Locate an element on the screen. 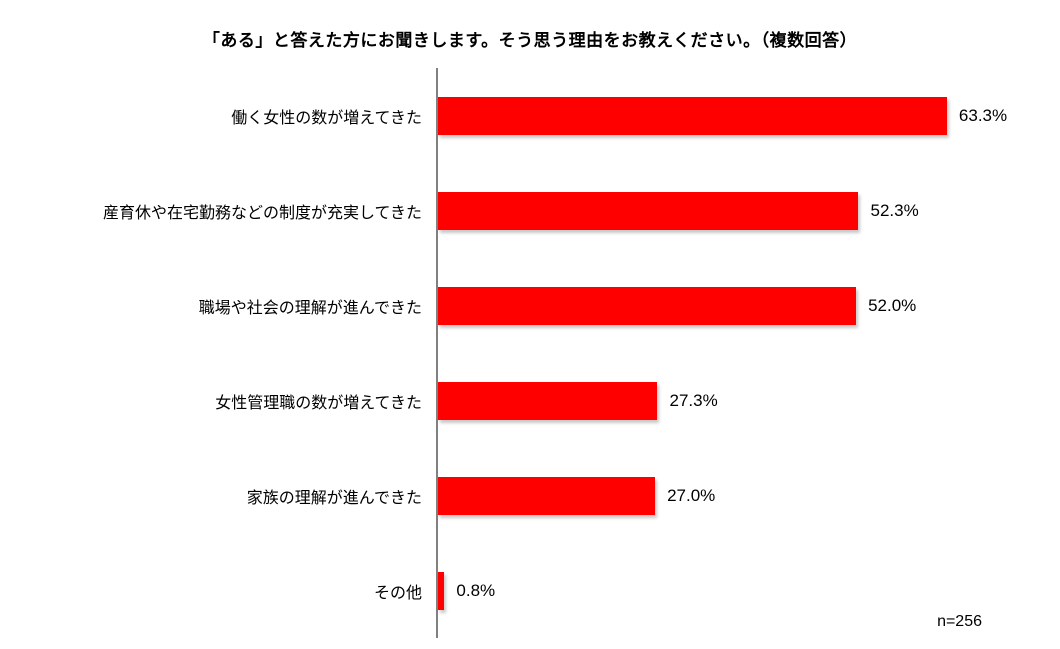 The height and width of the screenshot is (649, 1060). chart-row: 家族の理解が進んできた 27.0% is located at coordinates (530, 495).